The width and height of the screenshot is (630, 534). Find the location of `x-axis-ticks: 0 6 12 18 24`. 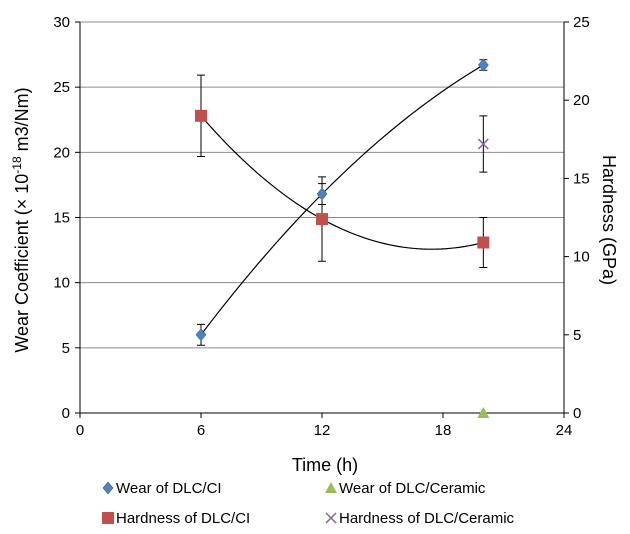

x-axis-ticks: 0 6 12 18 24 is located at coordinates (324, 430).